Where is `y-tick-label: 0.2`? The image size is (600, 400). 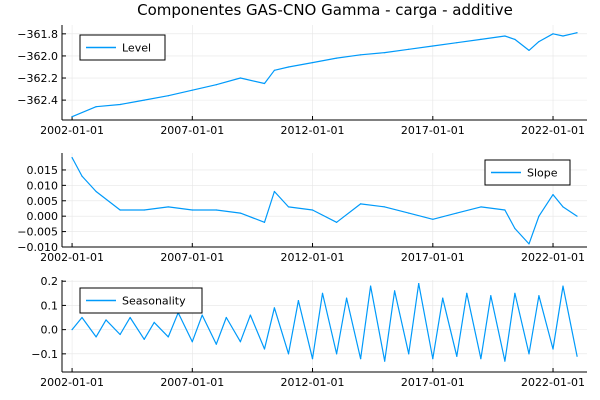 y-tick-label: 0.2 is located at coordinates (50, 281).